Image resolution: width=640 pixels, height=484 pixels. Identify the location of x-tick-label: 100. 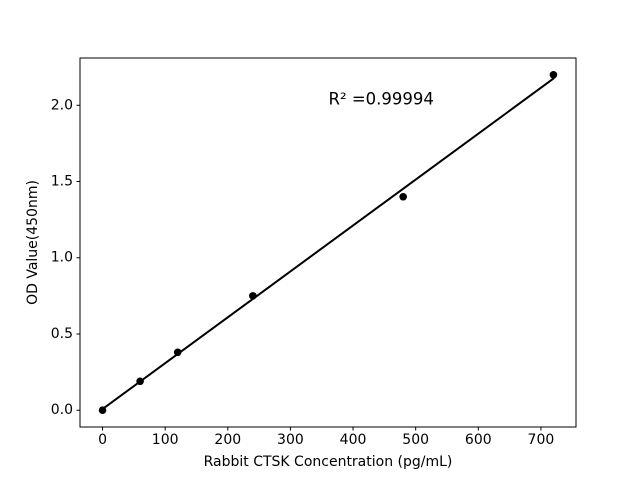
(165, 440).